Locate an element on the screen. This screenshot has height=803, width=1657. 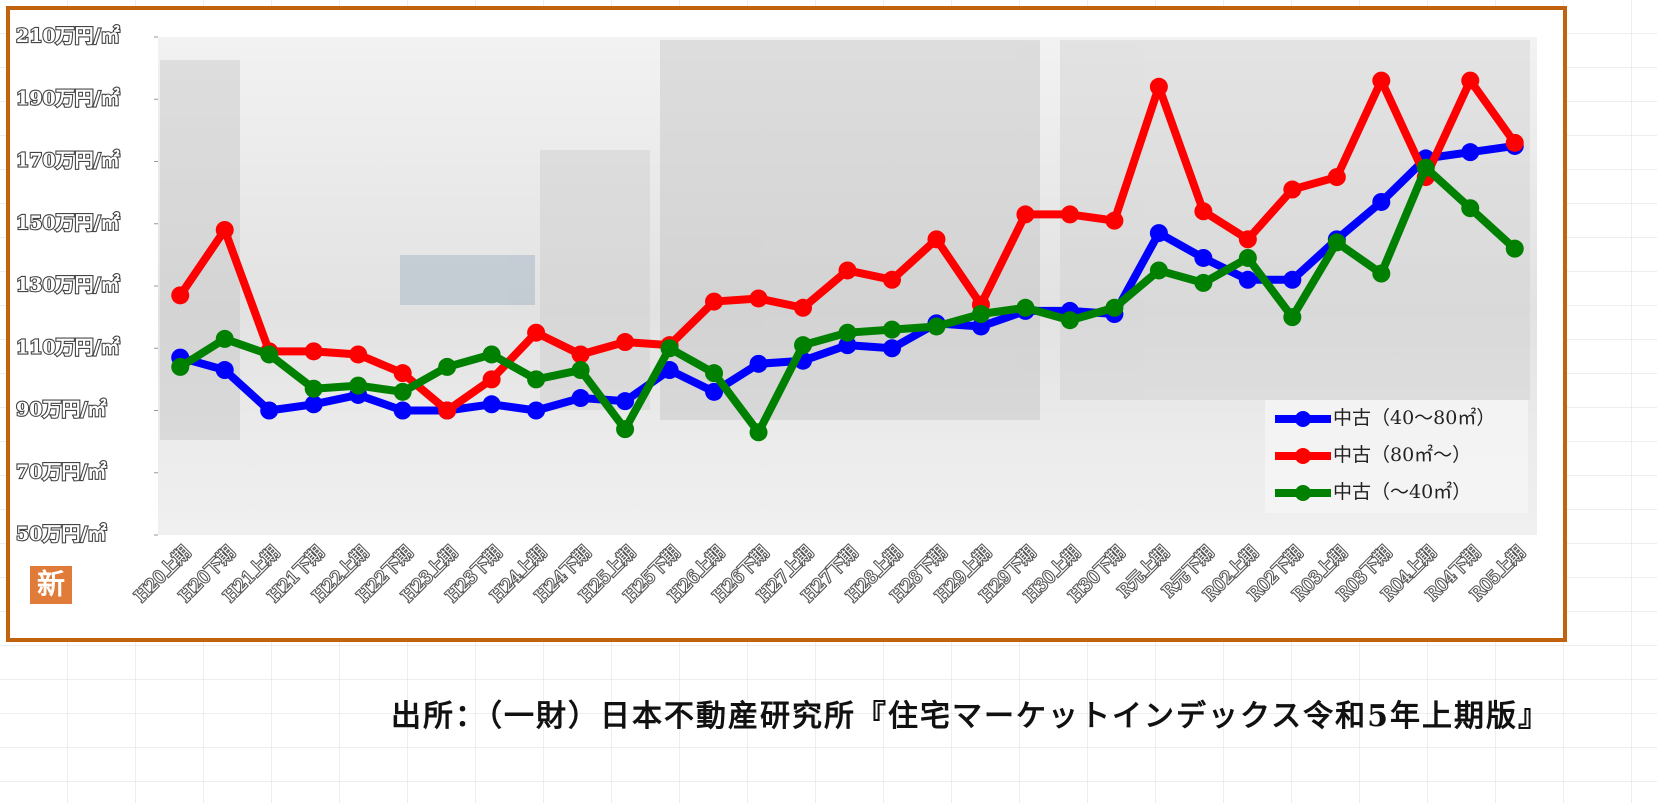
legend-label: 中古（40～80㎡） is located at coordinates (1414, 417).